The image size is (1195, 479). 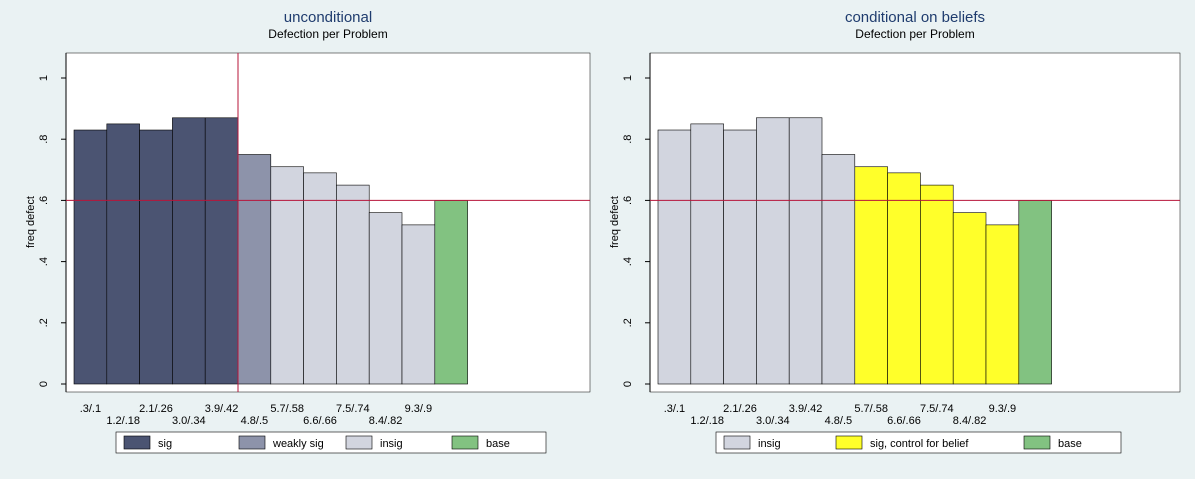 What do you see at coordinates (165, 444) in the screenshot?
I see `legend-label-sig: sig` at bounding box center [165, 444].